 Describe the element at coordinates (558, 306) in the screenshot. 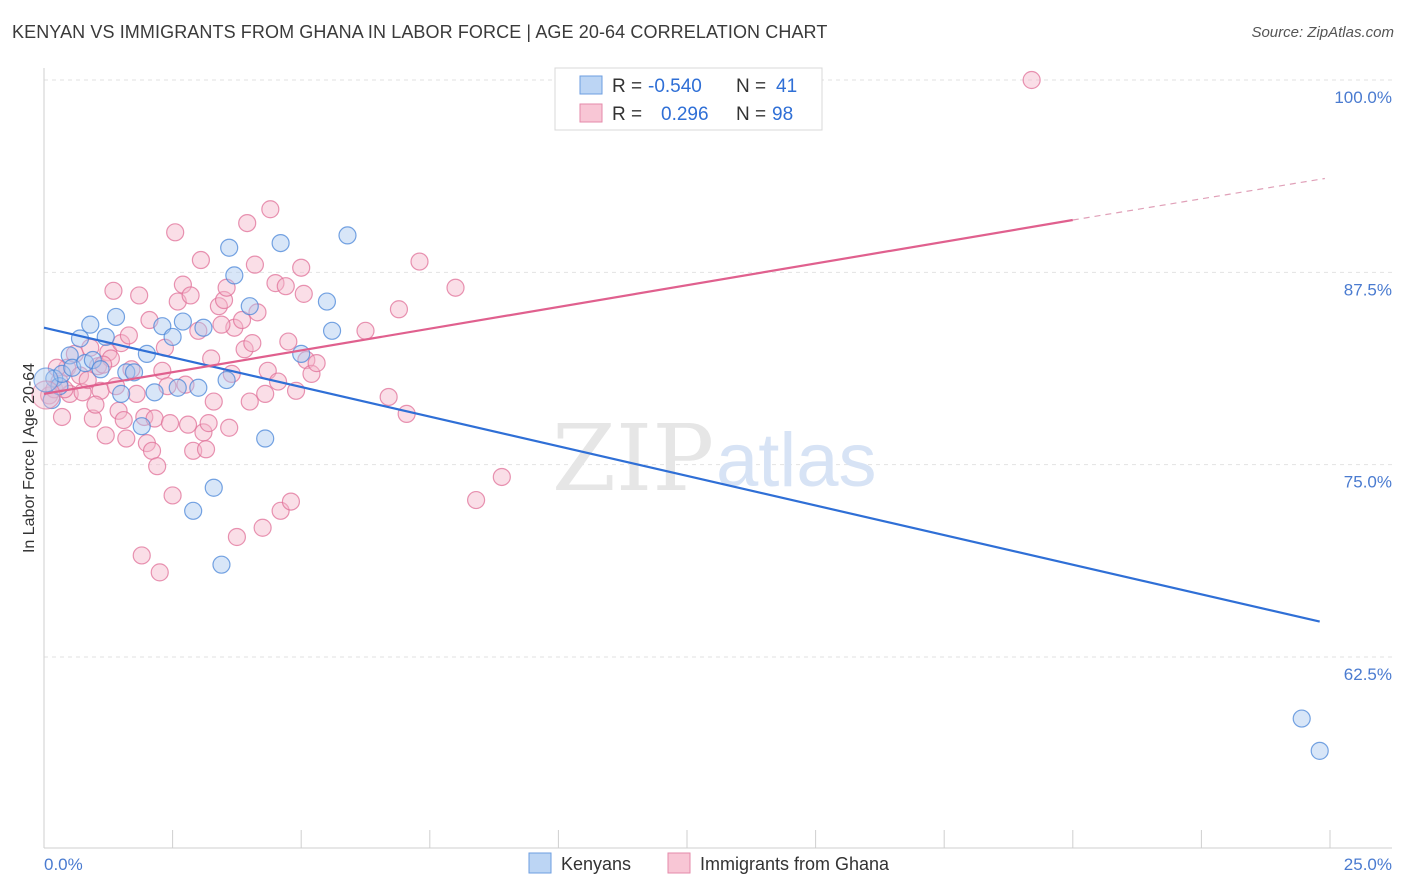

I see `ghana-trend-line` at that location.